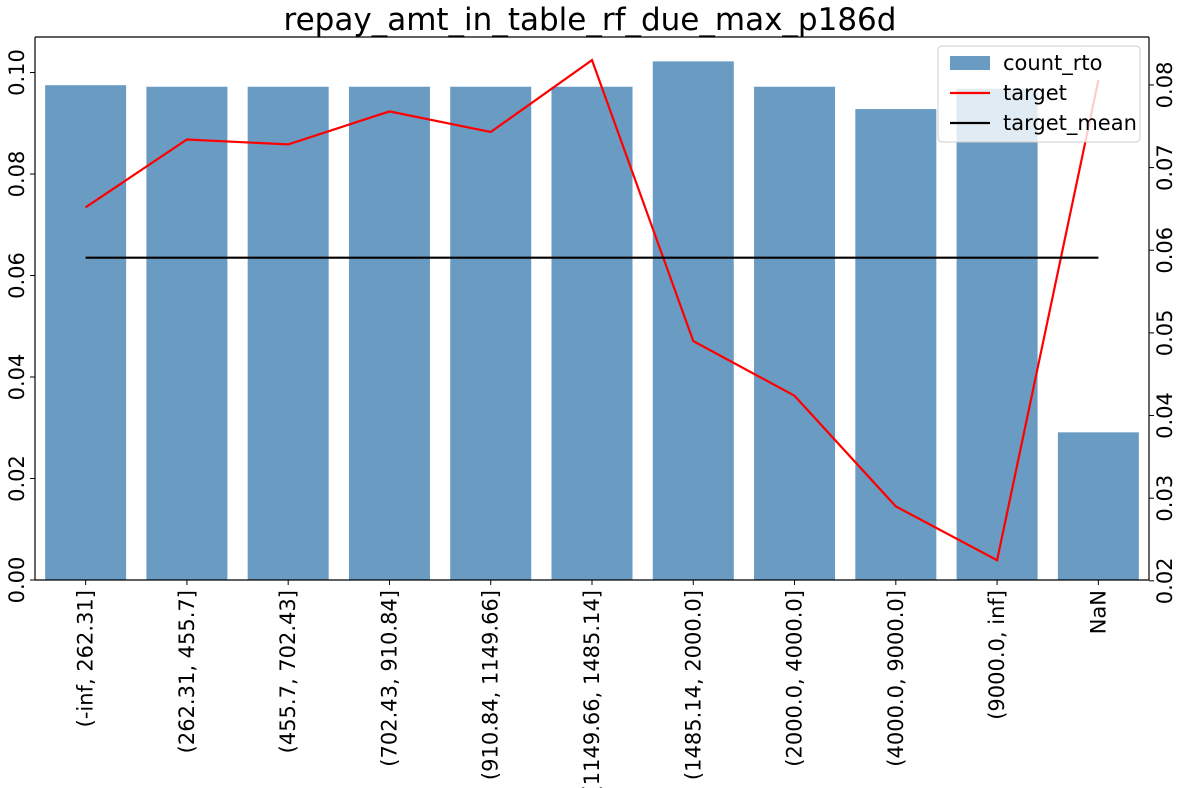 The image size is (1182, 788). Describe the element at coordinates (693, 685) in the screenshot. I see `x-tick-label: (1485.14, 2000.0]` at that location.